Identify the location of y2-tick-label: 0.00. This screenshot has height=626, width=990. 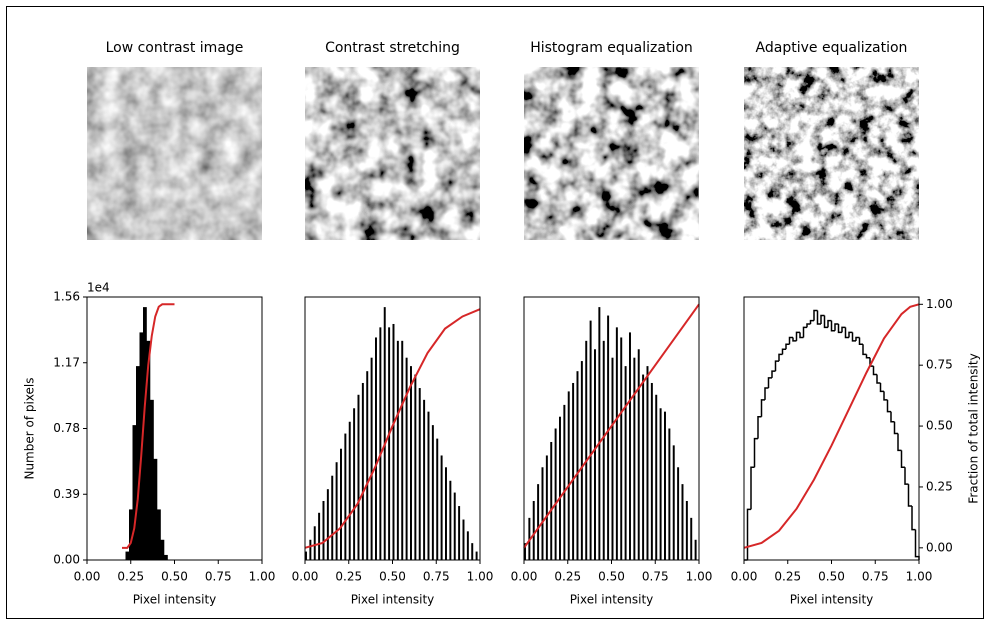
(939, 547).